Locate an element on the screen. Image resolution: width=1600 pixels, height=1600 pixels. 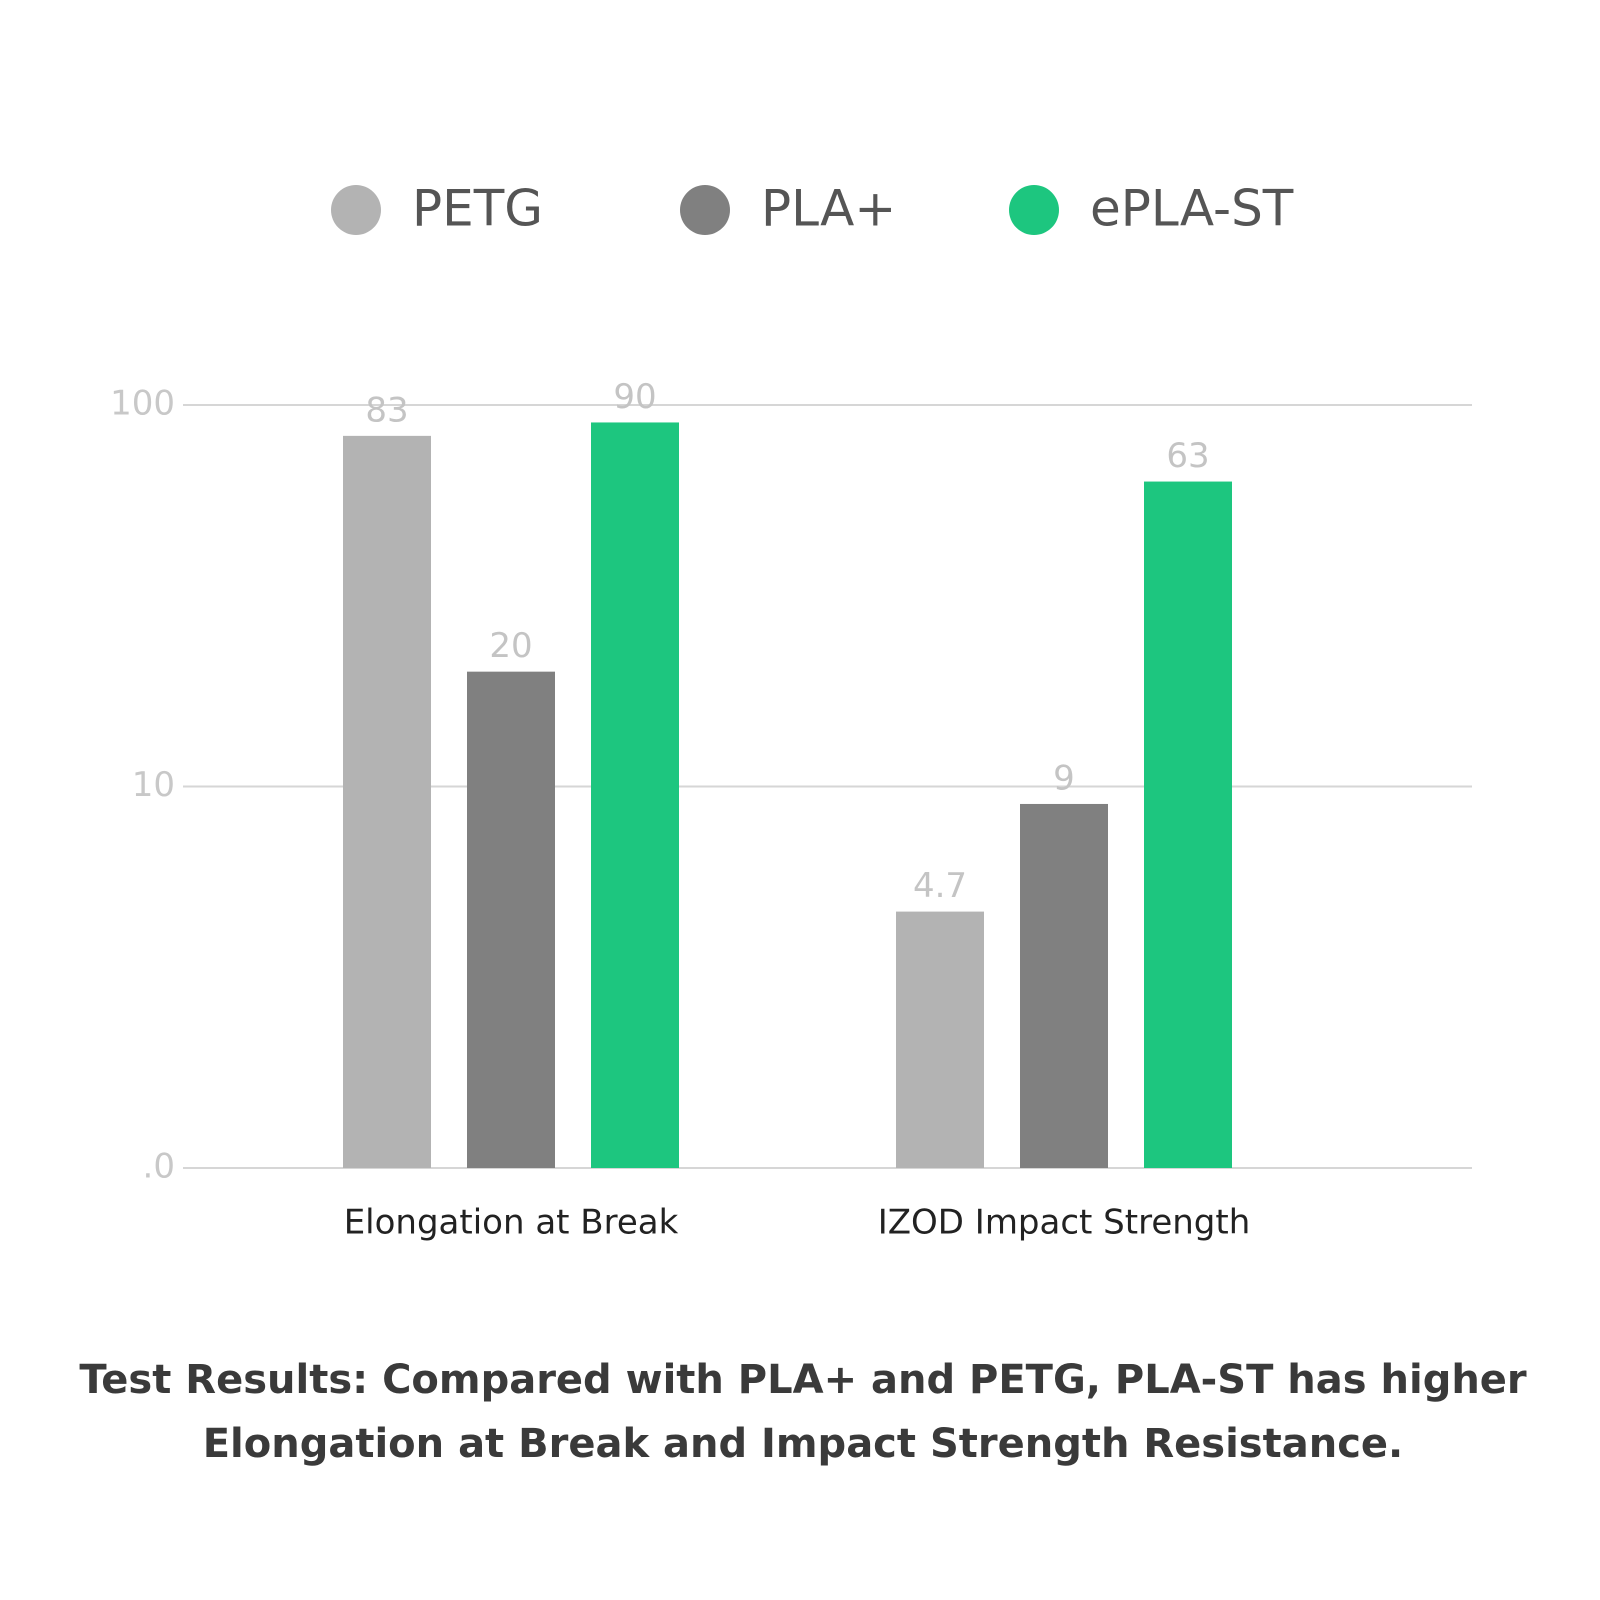
y-tick-label: 10 is located at coordinates (153, 785).